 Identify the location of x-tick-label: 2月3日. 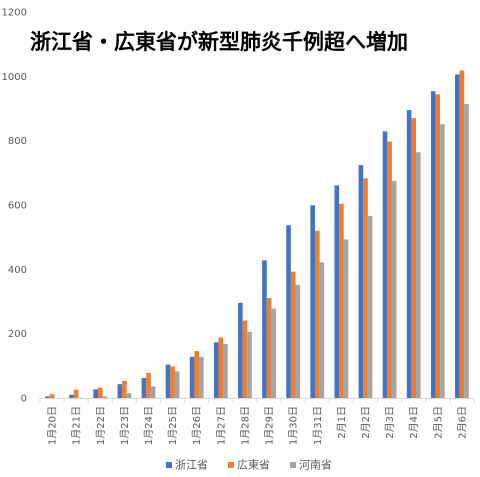
(390, 422).